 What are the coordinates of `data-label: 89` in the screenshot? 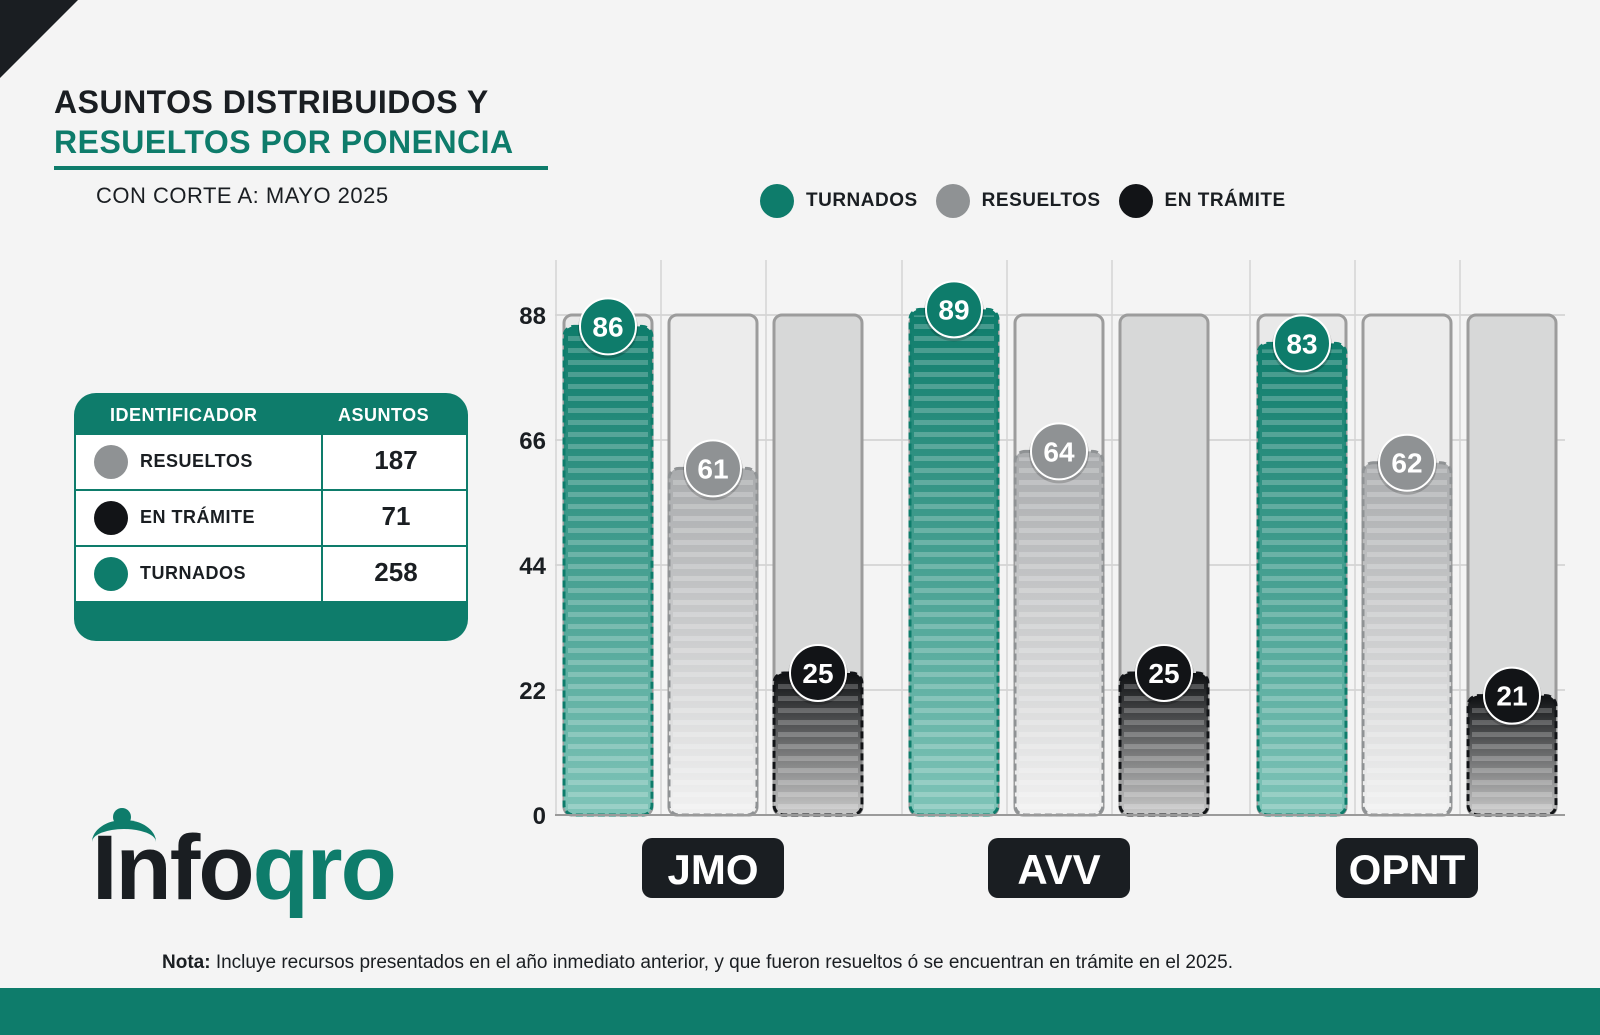 It's located at (953, 309).